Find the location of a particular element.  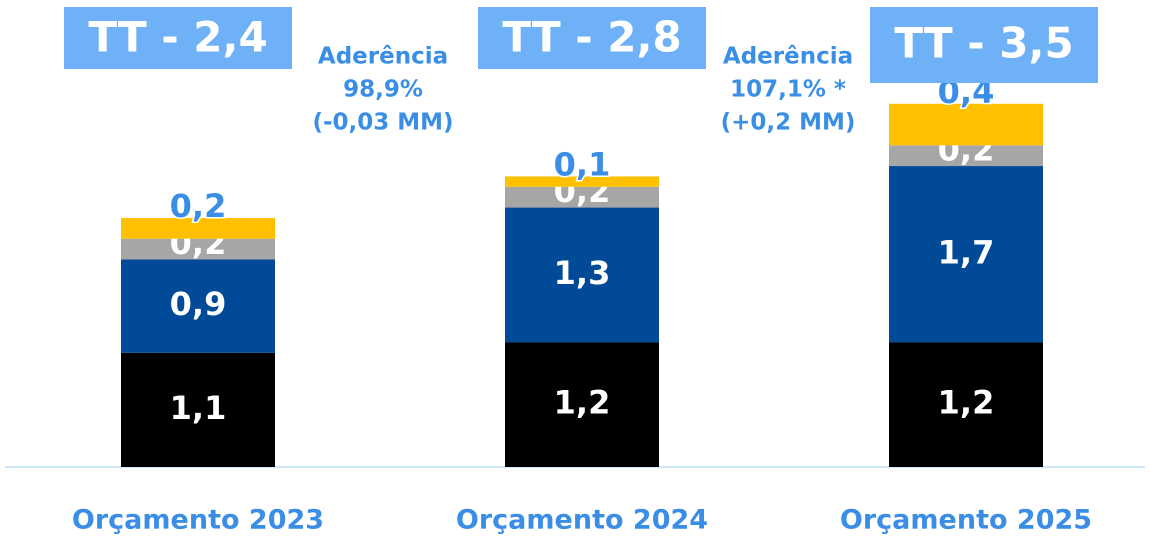

total-label: TT - 3,5 is located at coordinates (983, 43).